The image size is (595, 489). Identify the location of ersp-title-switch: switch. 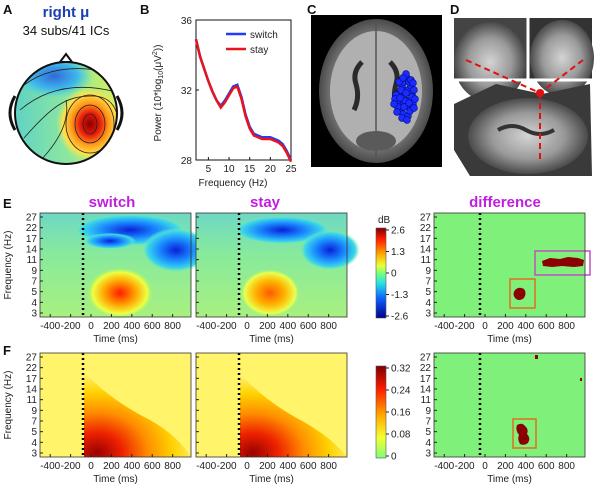
(112, 202).